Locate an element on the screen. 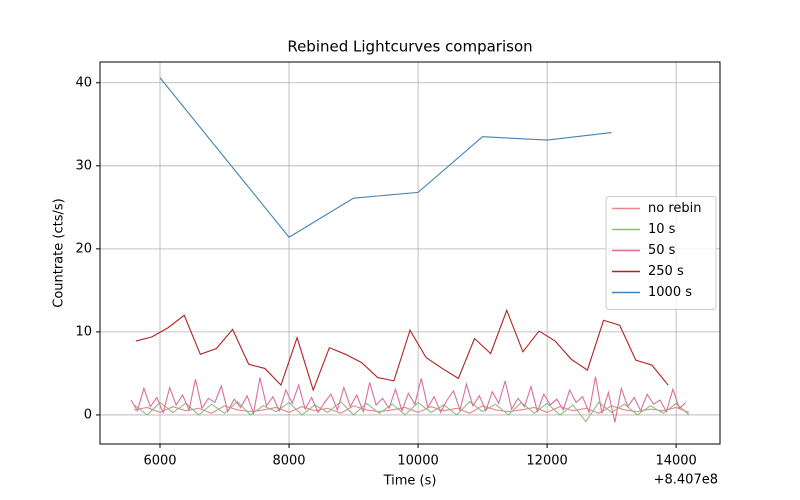  x-offset-label: +8.407e8 is located at coordinates (686, 480).